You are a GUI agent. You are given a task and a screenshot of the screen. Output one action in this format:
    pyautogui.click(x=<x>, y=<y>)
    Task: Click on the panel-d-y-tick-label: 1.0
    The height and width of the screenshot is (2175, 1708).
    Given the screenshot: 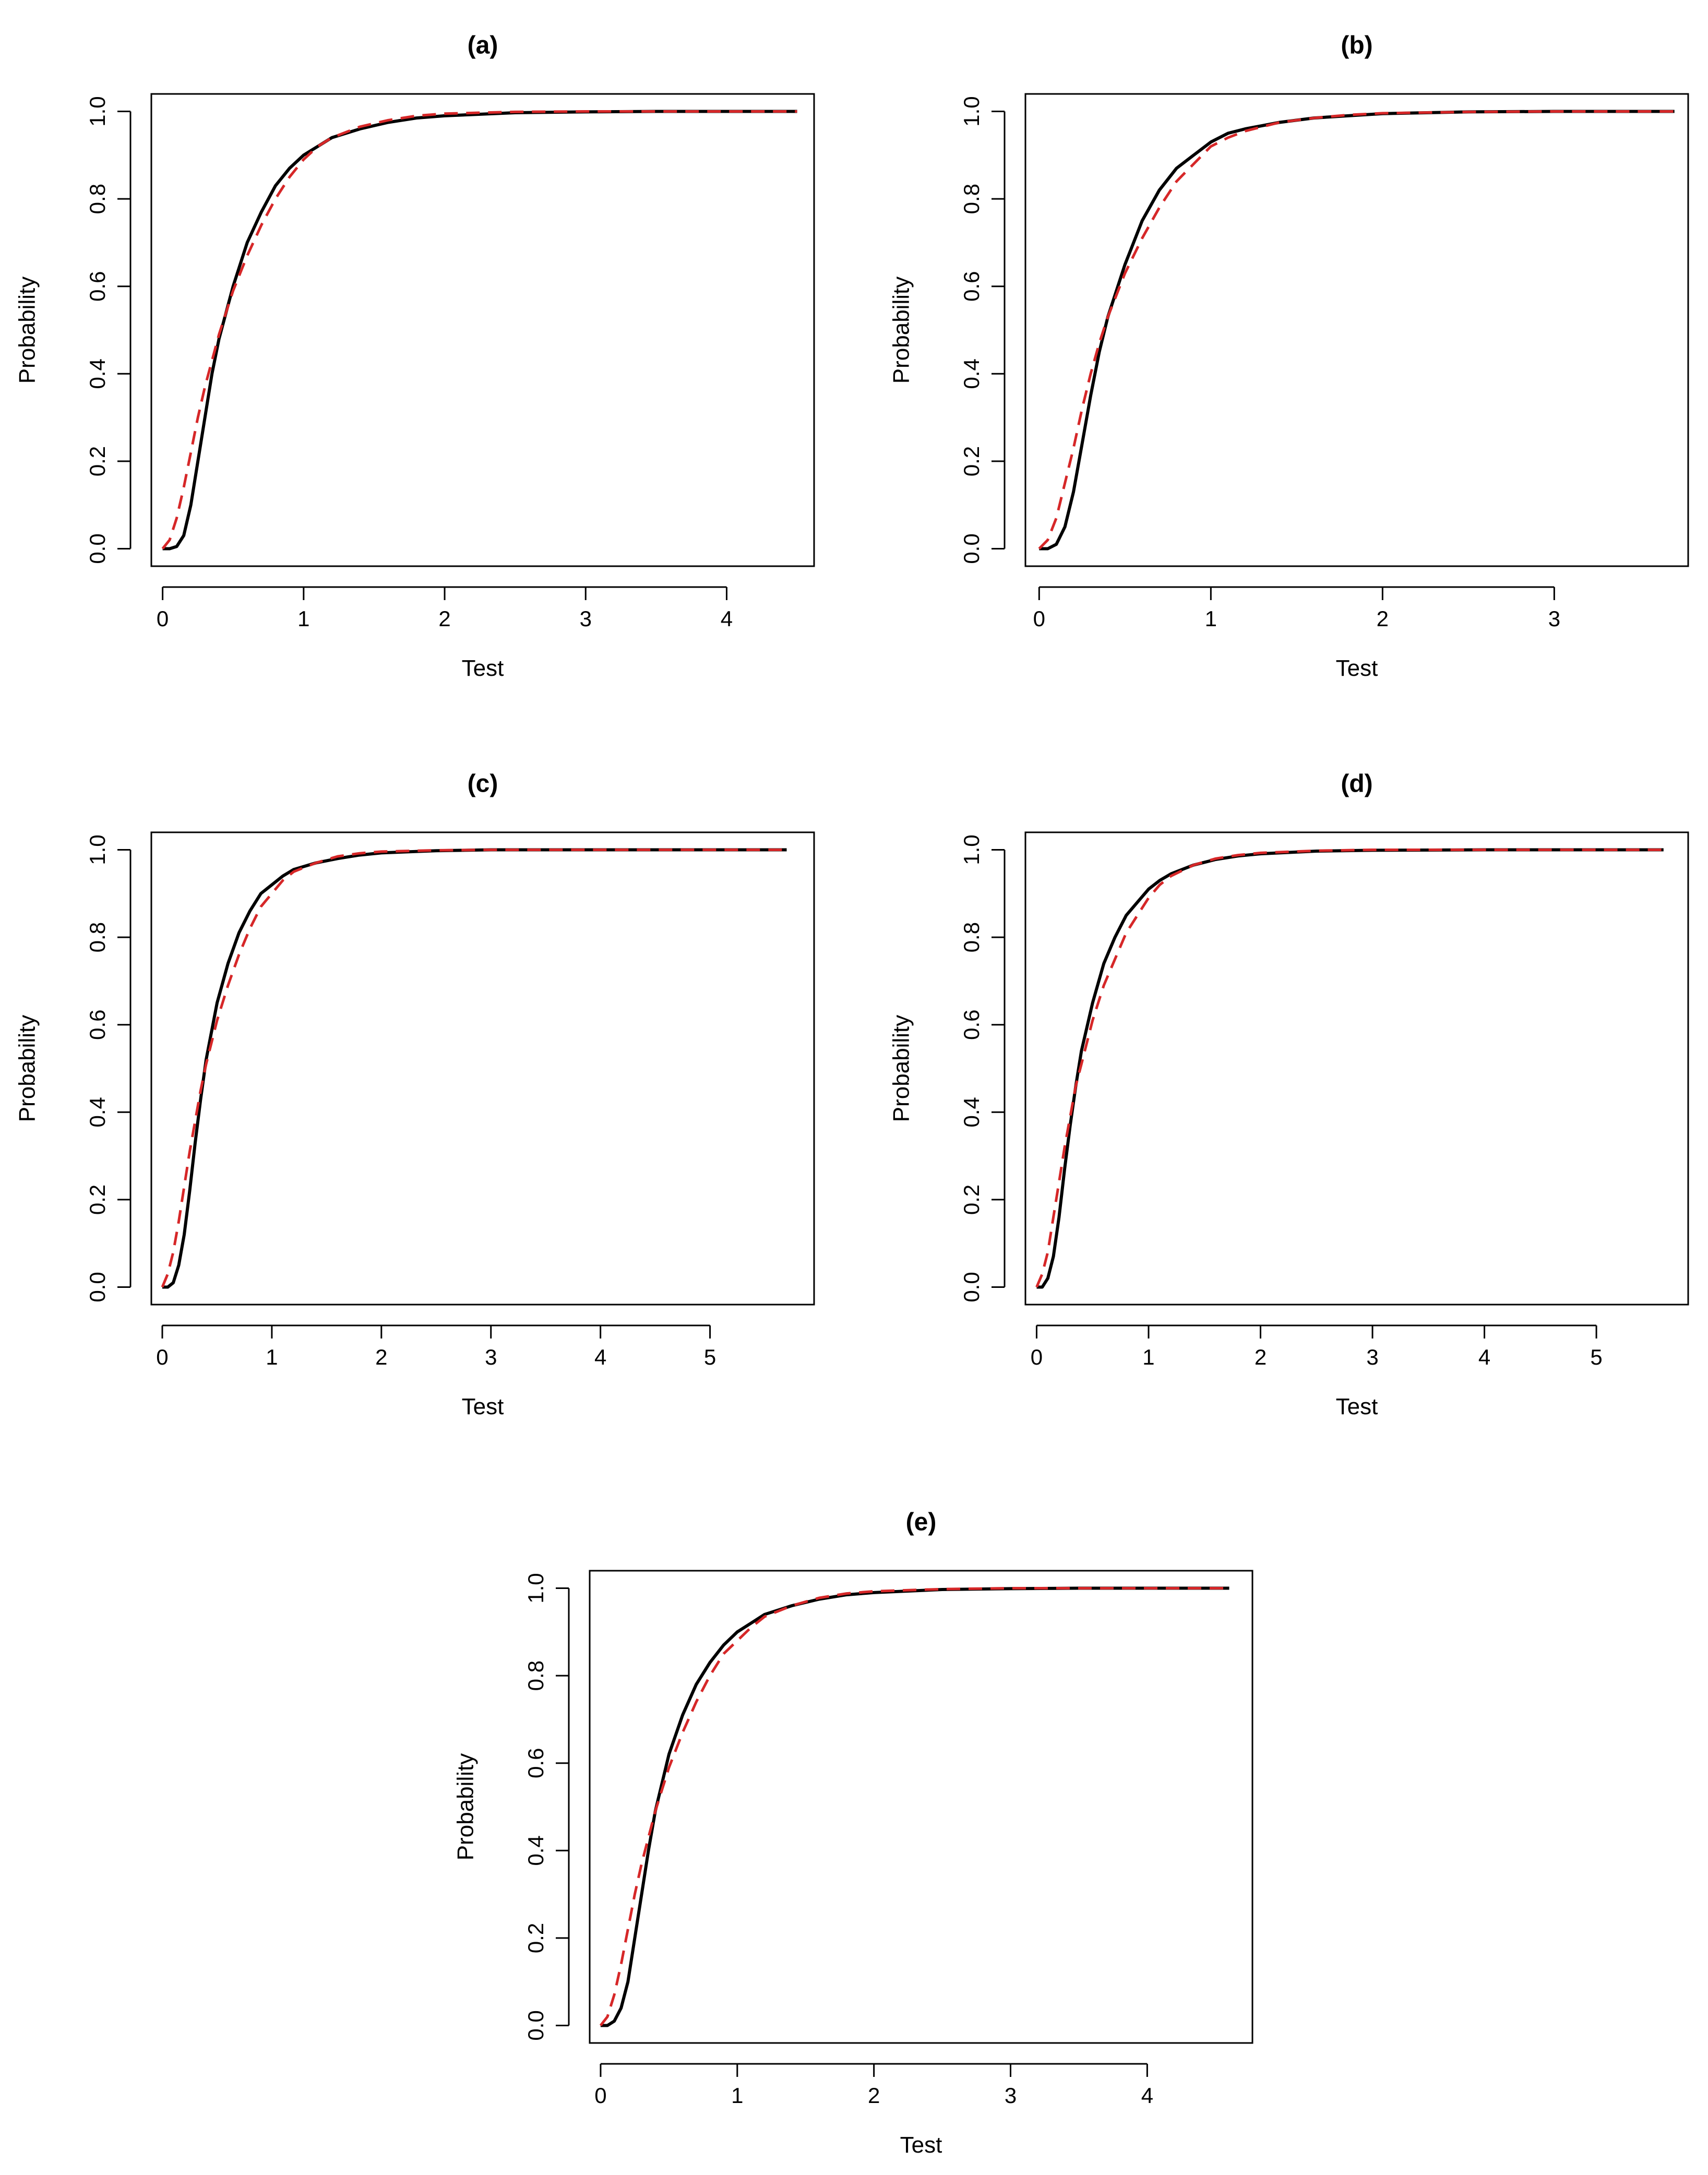 What is the action you would take?
    pyautogui.click(x=971, y=849)
    